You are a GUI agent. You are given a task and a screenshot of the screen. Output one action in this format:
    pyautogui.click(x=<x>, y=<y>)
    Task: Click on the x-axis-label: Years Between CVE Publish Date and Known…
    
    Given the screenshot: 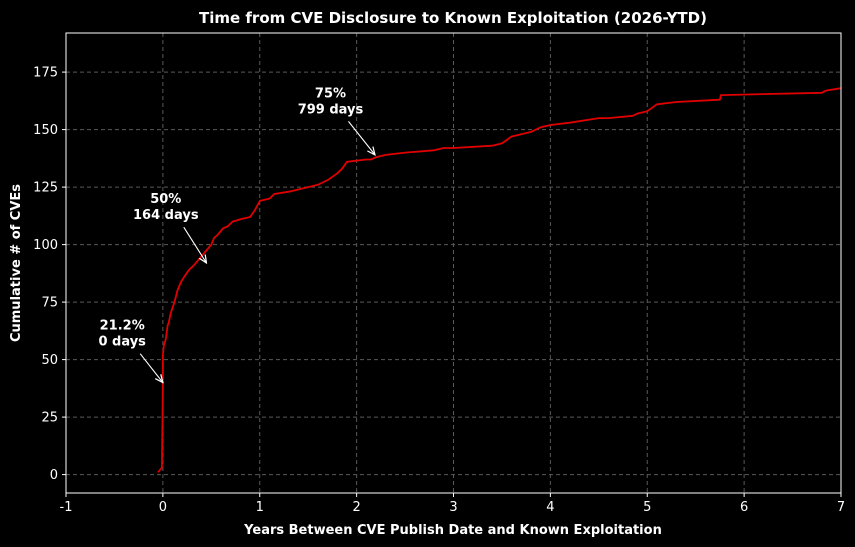 What is the action you would take?
    pyautogui.click(x=452, y=530)
    